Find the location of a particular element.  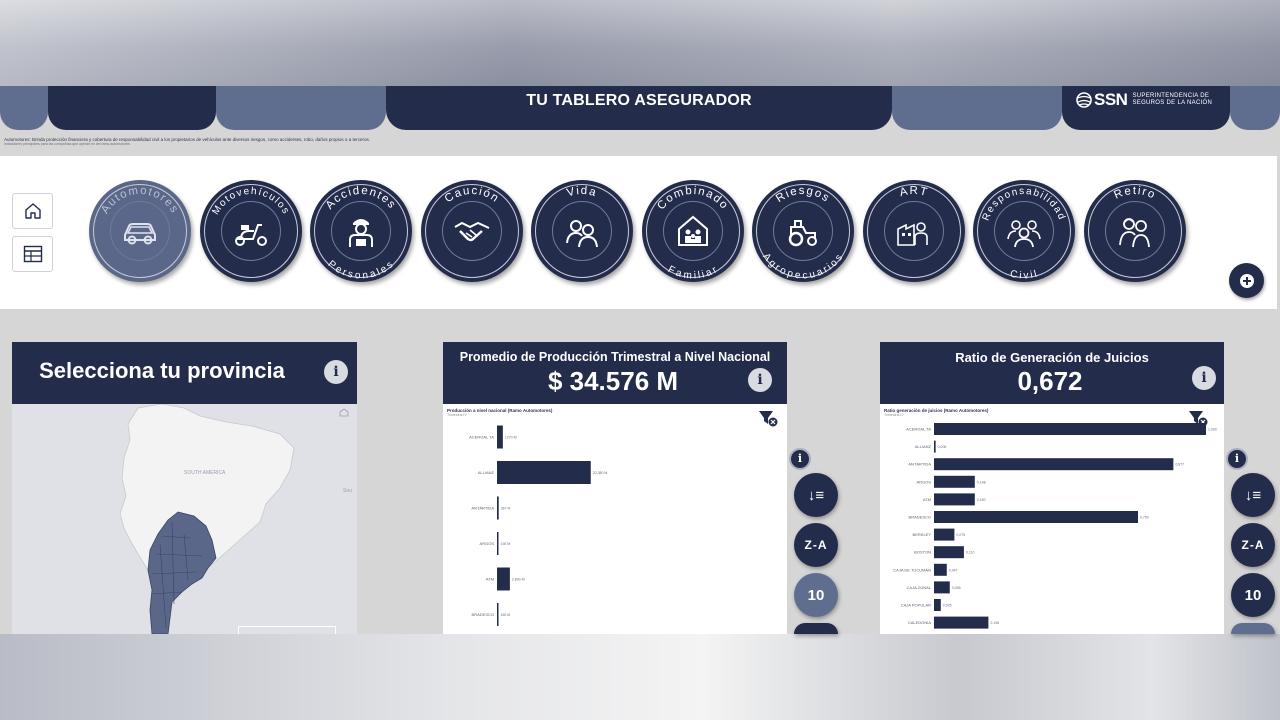

production-sort-button: ↓≡ is located at coordinates (816, 495).